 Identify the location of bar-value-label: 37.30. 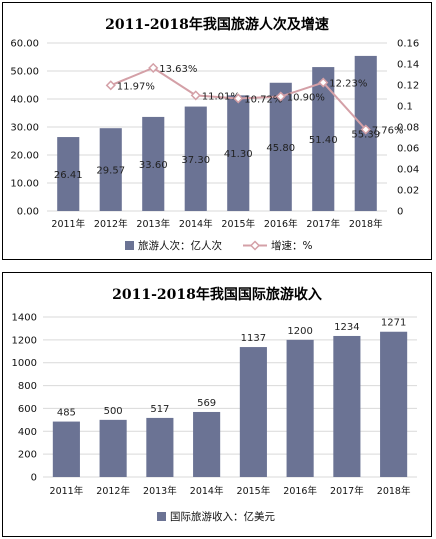
(195, 160).